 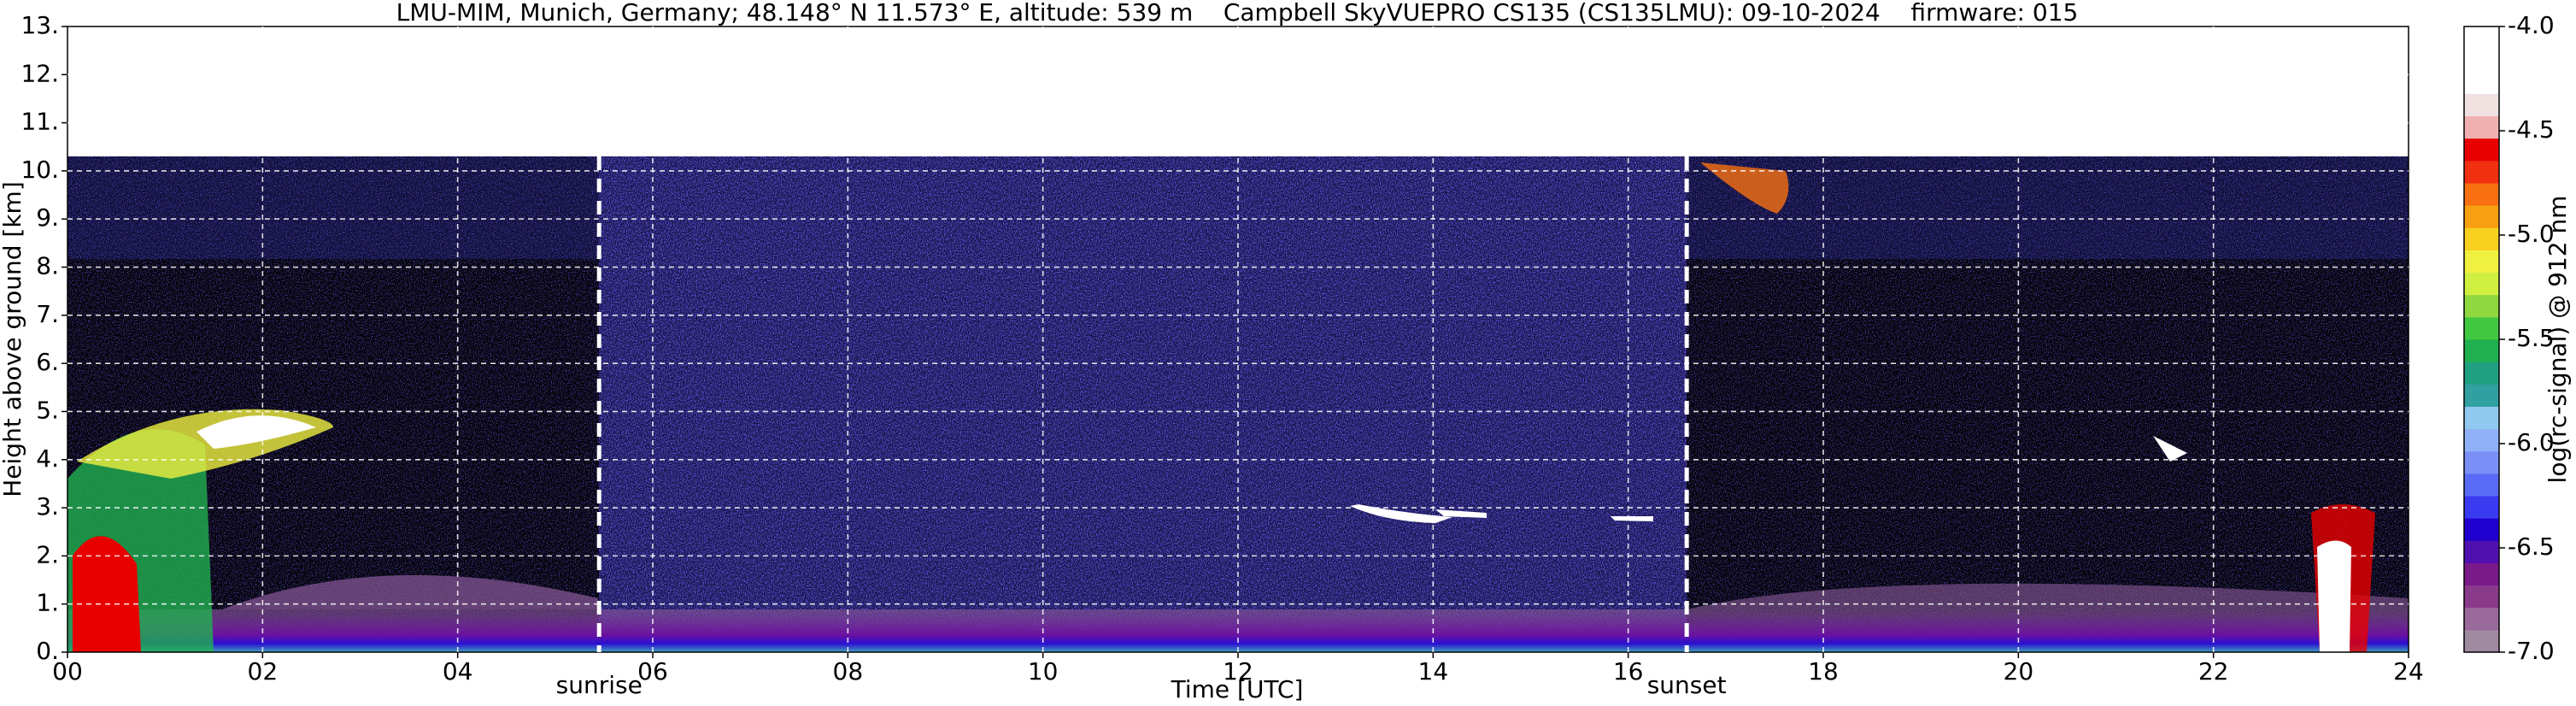 What do you see at coordinates (263, 671) in the screenshot?
I see `x-tick-label: 02` at bounding box center [263, 671].